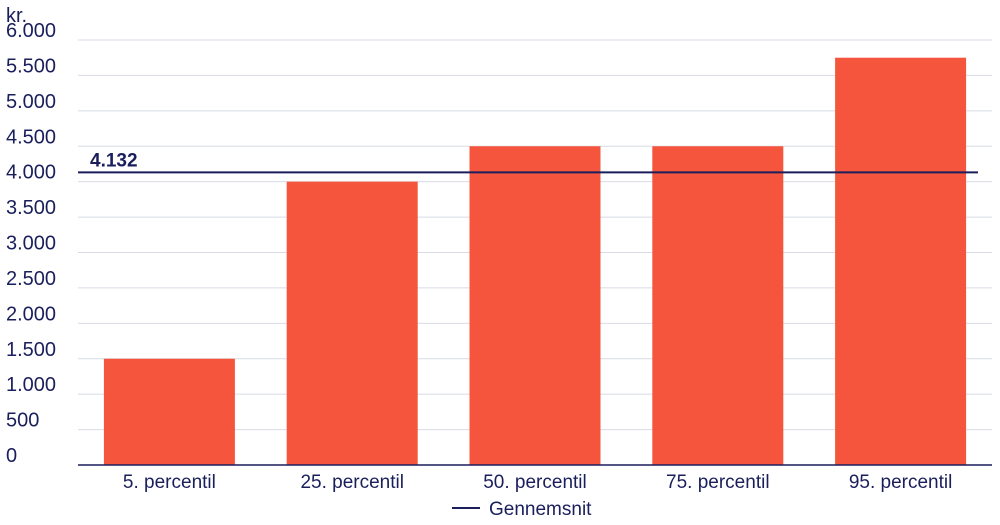  What do you see at coordinates (31, 173) in the screenshot?
I see `y-tick-label: 4.000` at bounding box center [31, 173].